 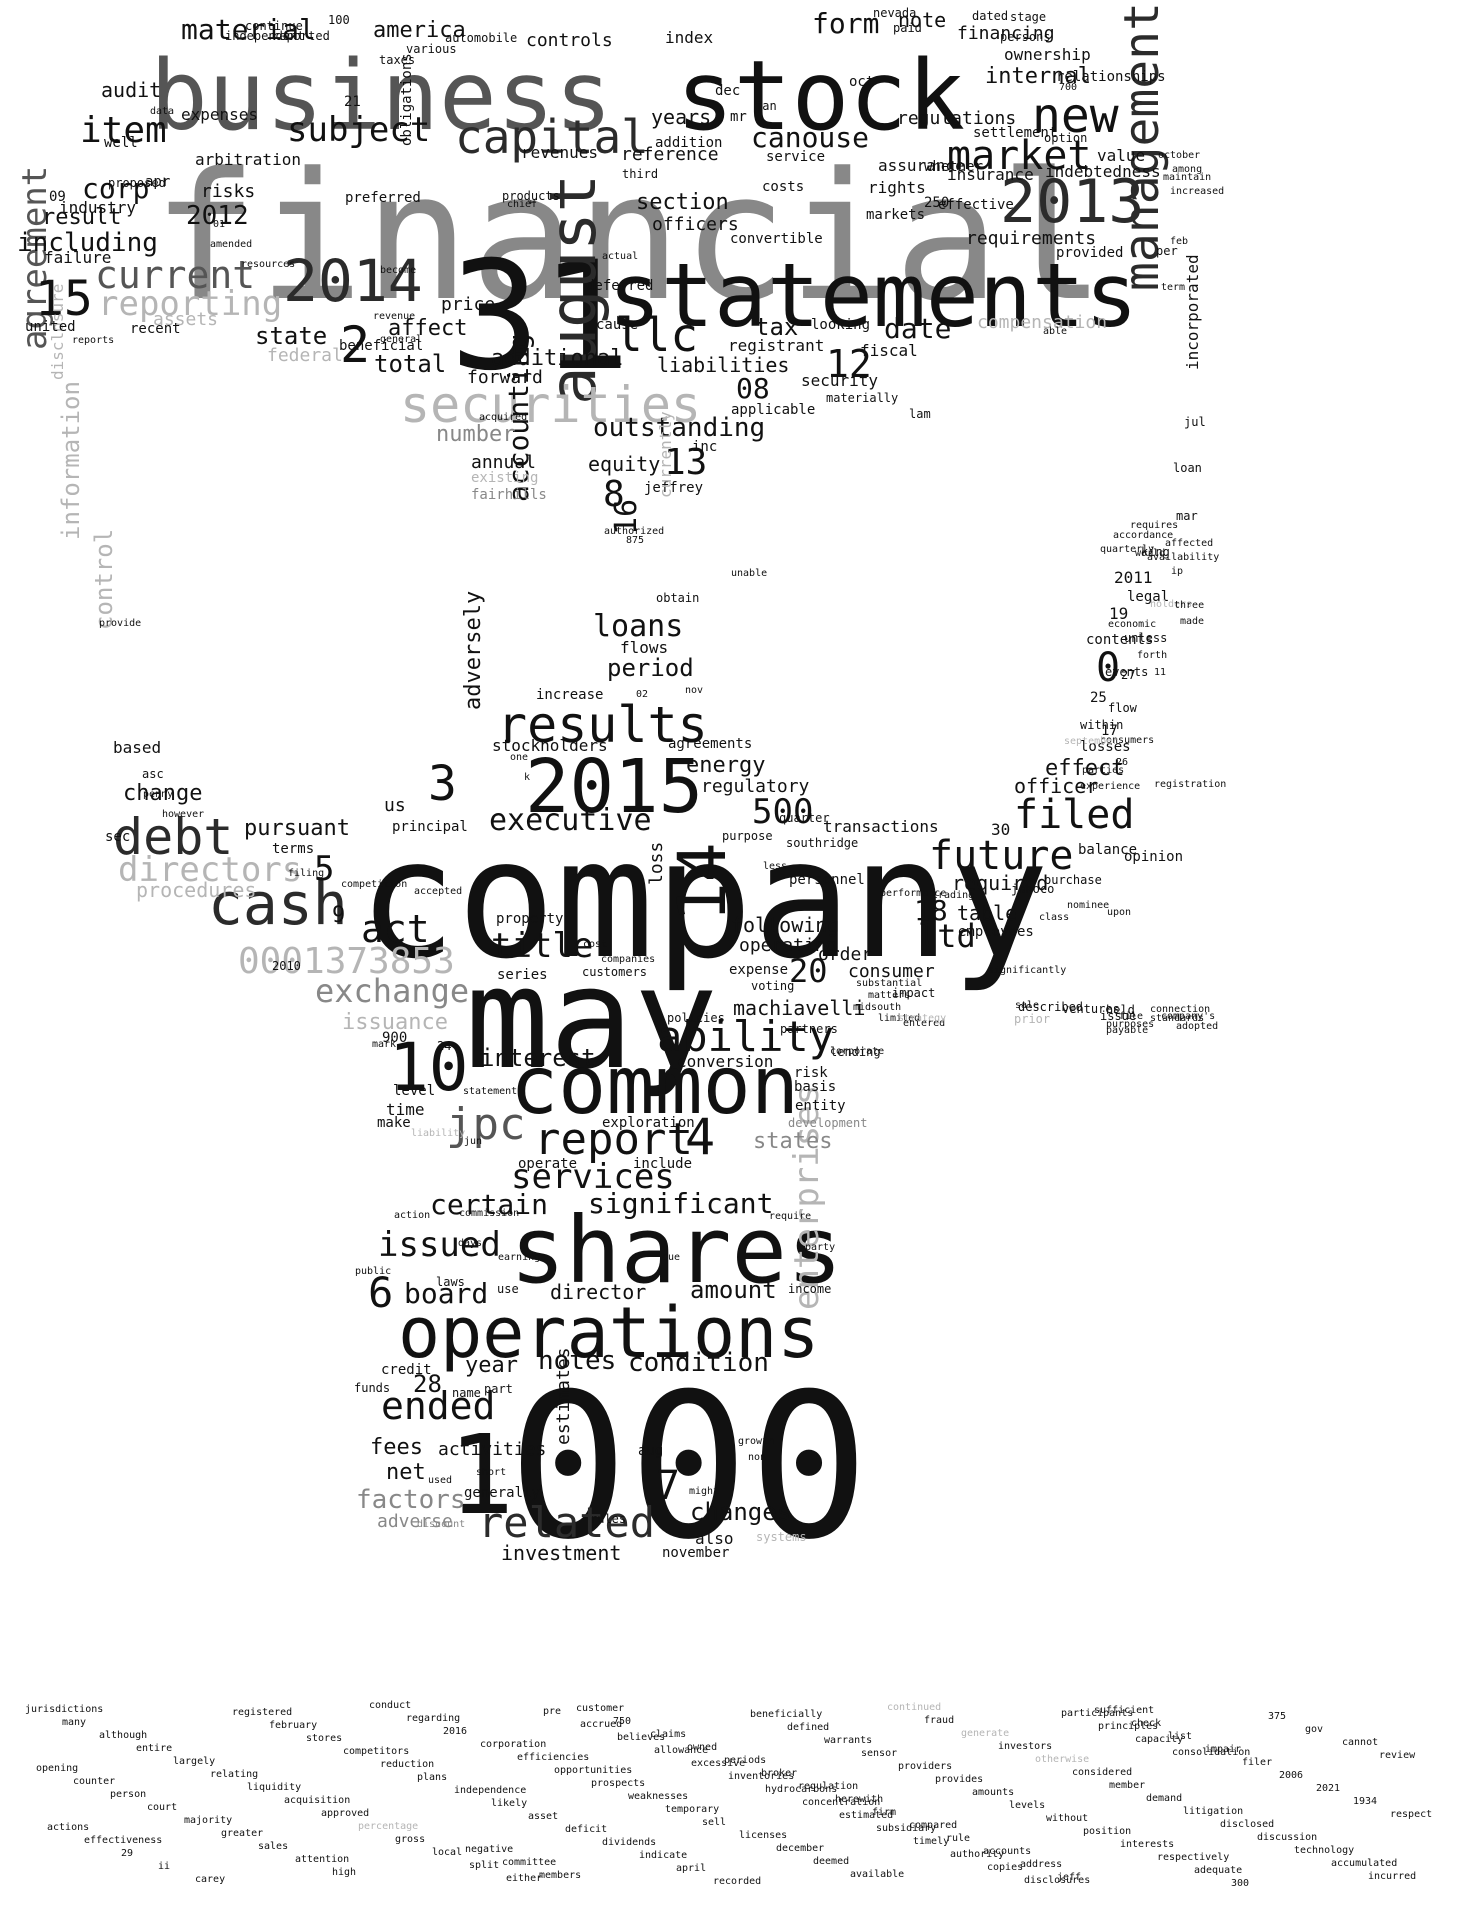 What do you see at coordinates (407, 99) in the screenshot?
I see `word-obligations: obligations` at bounding box center [407, 99].